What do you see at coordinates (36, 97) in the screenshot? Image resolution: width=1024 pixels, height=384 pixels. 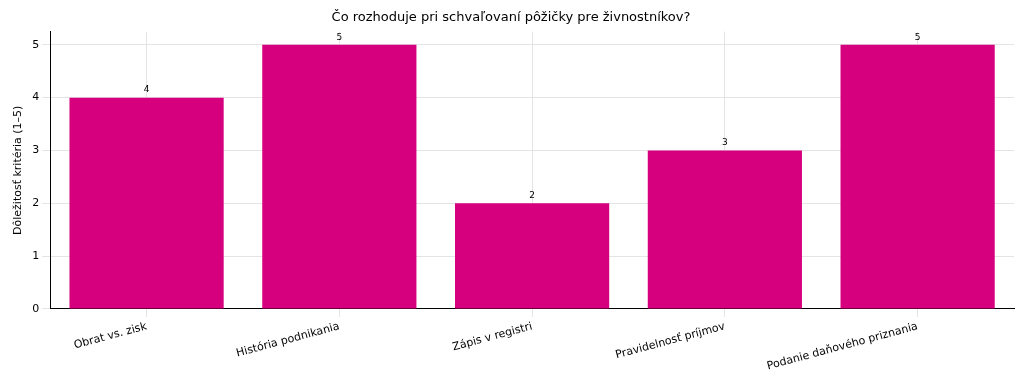 I see `y-tick-label: 4` at bounding box center [36, 97].